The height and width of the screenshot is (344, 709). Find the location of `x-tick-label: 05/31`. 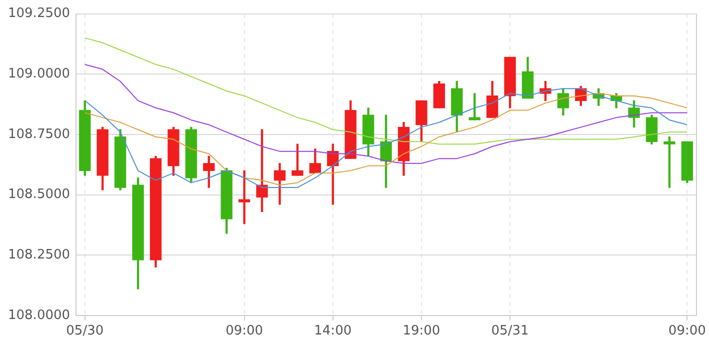

x-tick-label: 05/31 is located at coordinates (510, 331).